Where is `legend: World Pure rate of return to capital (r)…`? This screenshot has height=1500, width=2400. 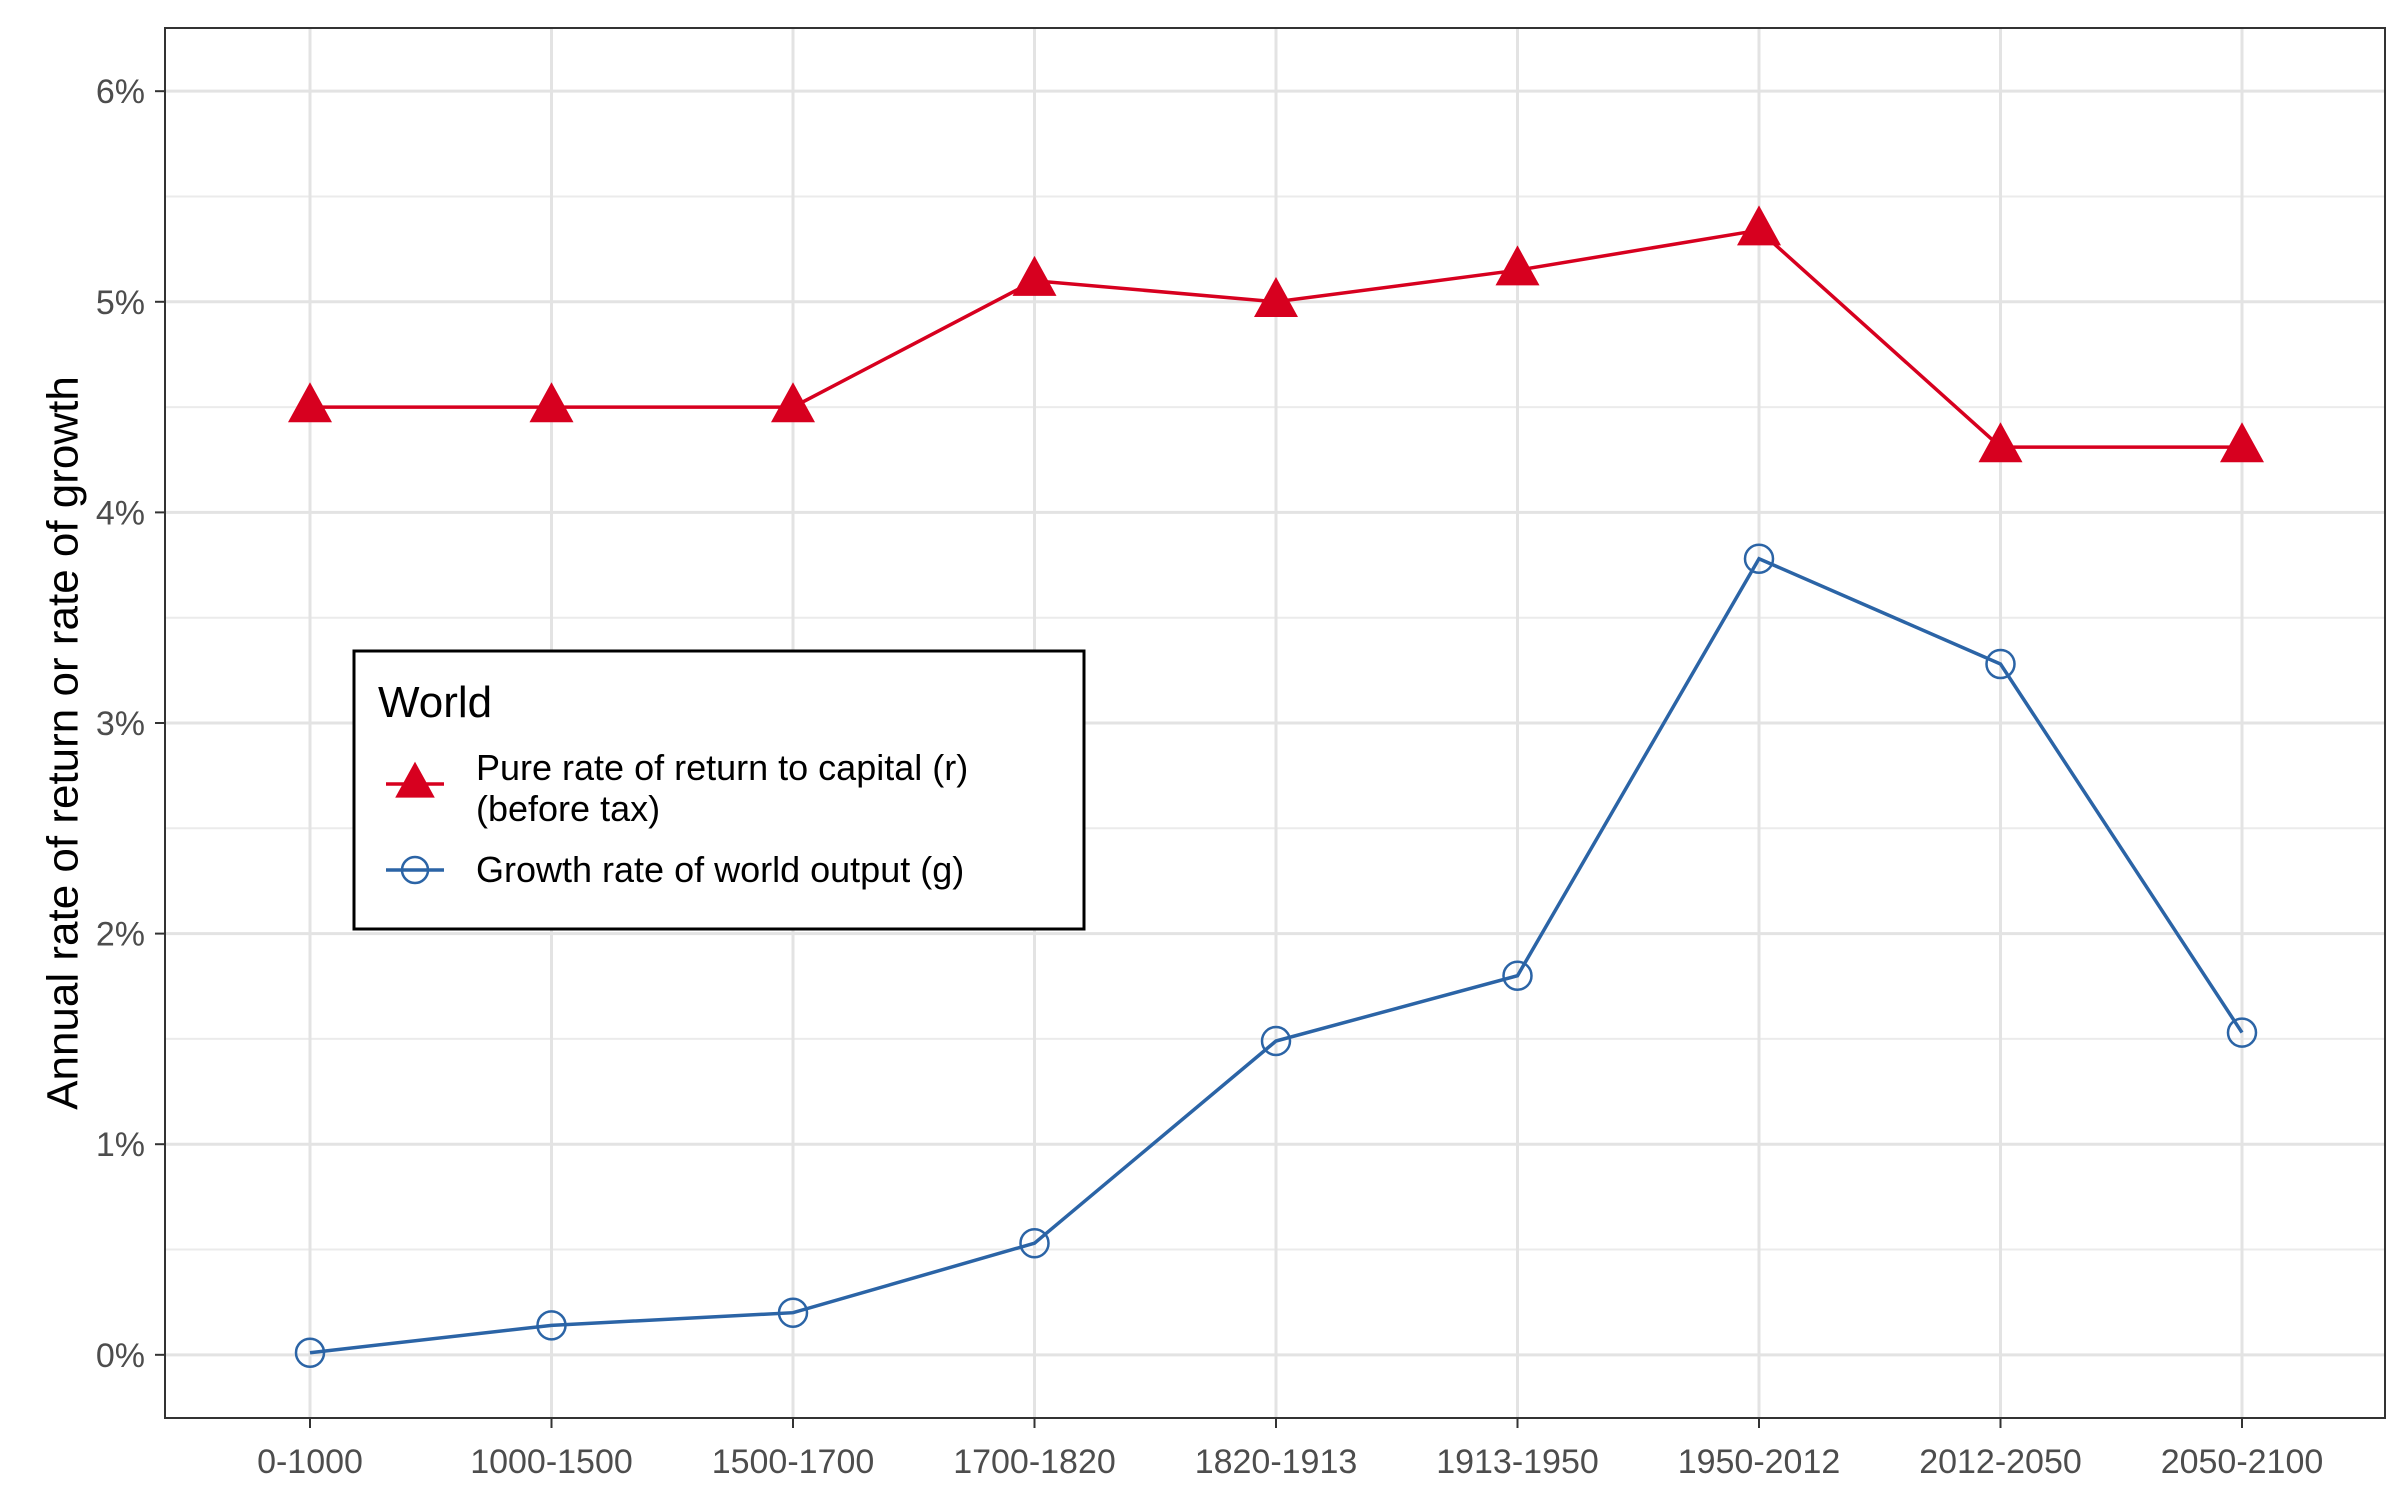
legend: World Pure rate of return to capital (r)… is located at coordinates (719, 790).